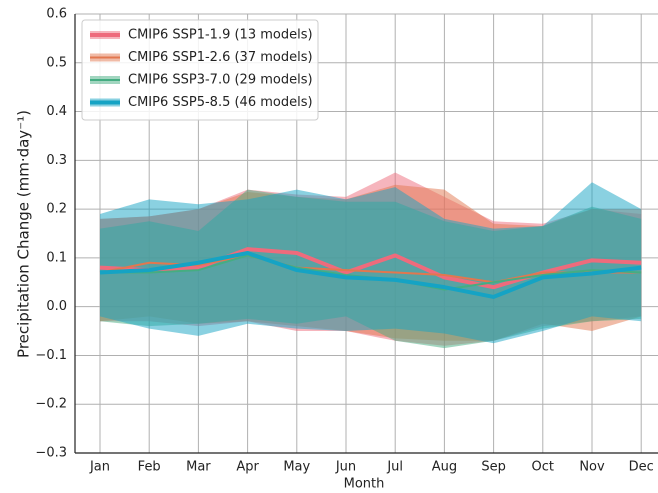 This screenshot has height=493, width=658. I want to click on x-tick-label: Aug, so click(444, 467).